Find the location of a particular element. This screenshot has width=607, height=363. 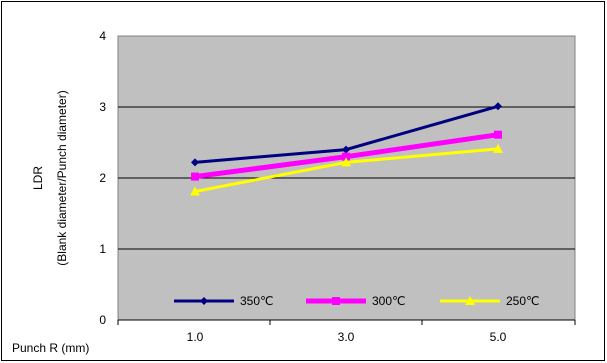

x-tick-label: 5.0 is located at coordinates (498, 337).